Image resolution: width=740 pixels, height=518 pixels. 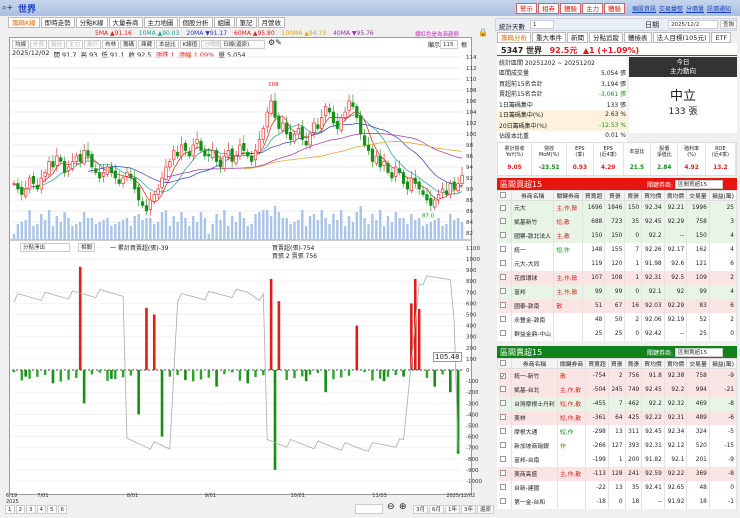 I want to click on right-tab-5: 法人目標(105元), so click(x=681, y=37).